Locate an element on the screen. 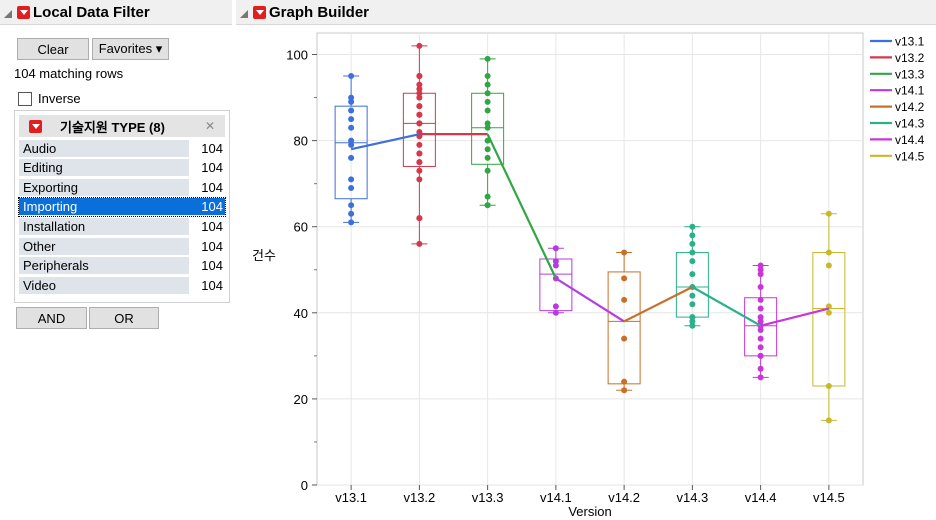 This screenshot has height=520, width=936. x-tick-label: v14.3 is located at coordinates (692, 497).